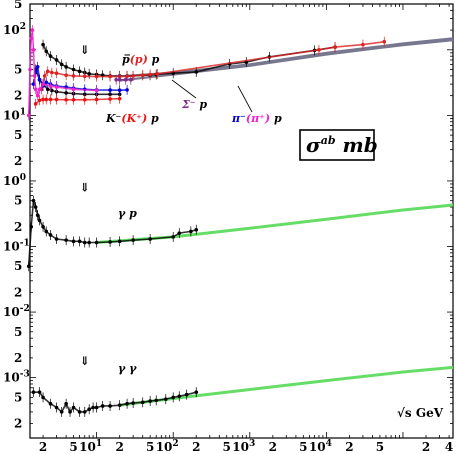 This screenshot has width=456, height=454. Describe the element at coordinates (16, 311) in the screenshot. I see `y-tick-label: 10-2` at that location.